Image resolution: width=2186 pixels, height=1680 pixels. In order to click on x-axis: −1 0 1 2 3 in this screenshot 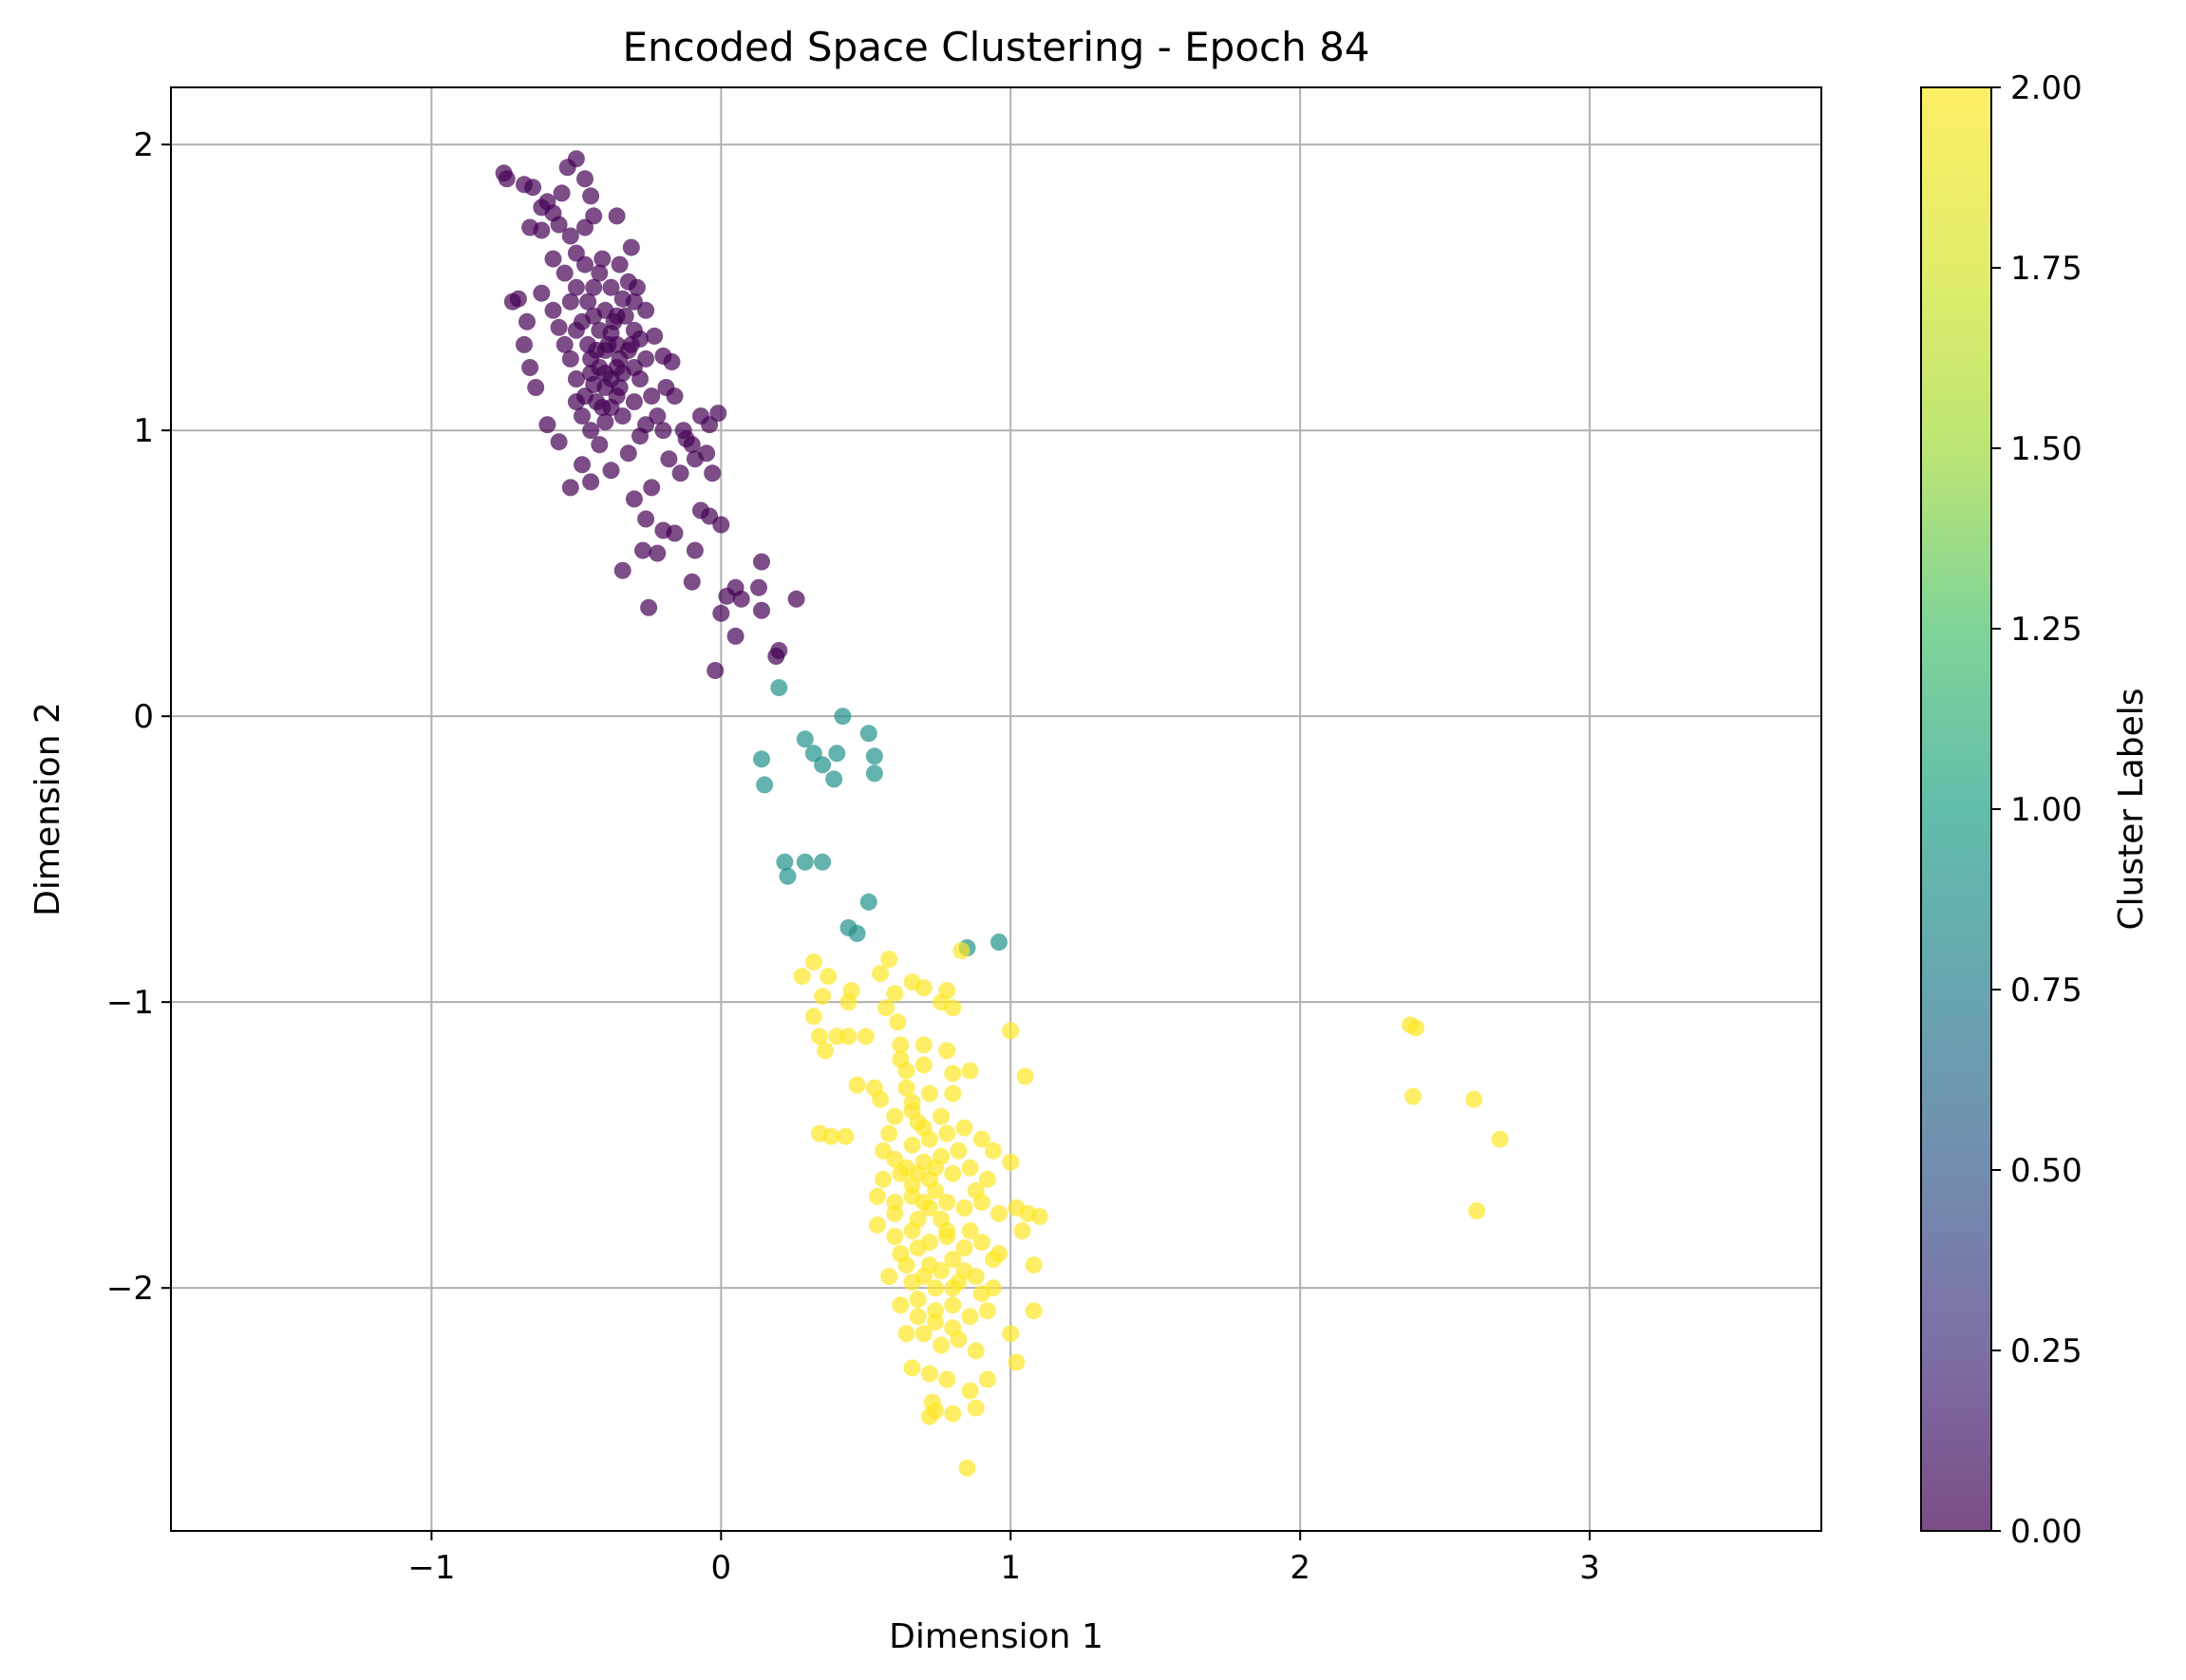, I will do `click(1003, 1559)`.